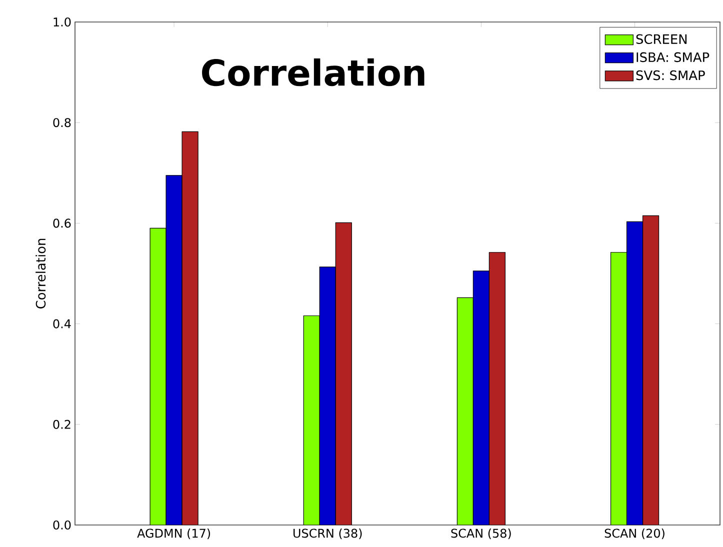  Describe the element at coordinates (62, 525) in the screenshot. I see `y-tick-label: 0.0` at that location.